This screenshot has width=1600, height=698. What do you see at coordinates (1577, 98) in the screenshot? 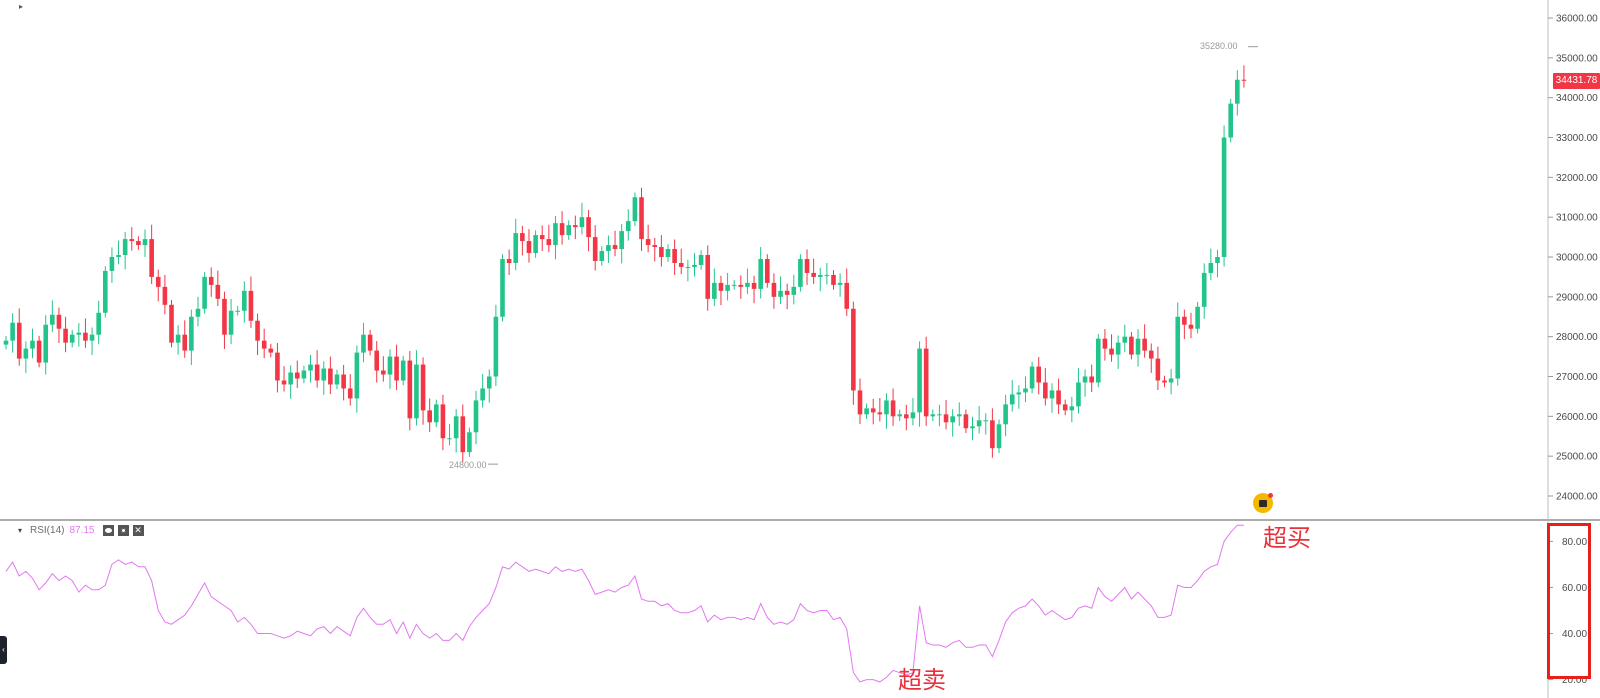
I see `price-tick-label: 34000.00` at bounding box center [1577, 98].